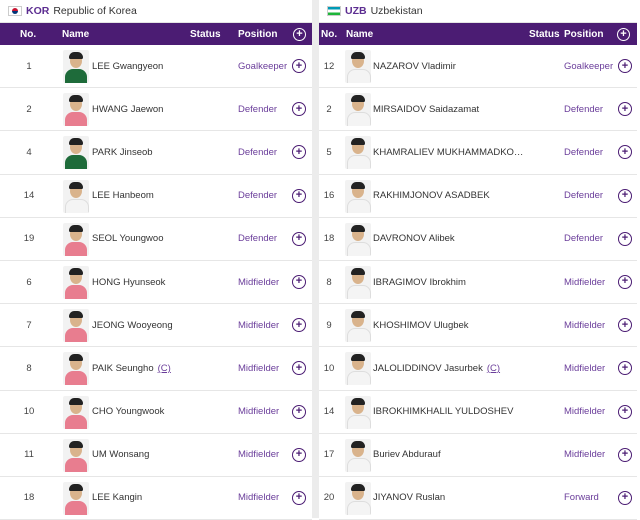 The height and width of the screenshot is (520, 640). I want to click on player-name: PARK Jinseob, so click(122, 152).